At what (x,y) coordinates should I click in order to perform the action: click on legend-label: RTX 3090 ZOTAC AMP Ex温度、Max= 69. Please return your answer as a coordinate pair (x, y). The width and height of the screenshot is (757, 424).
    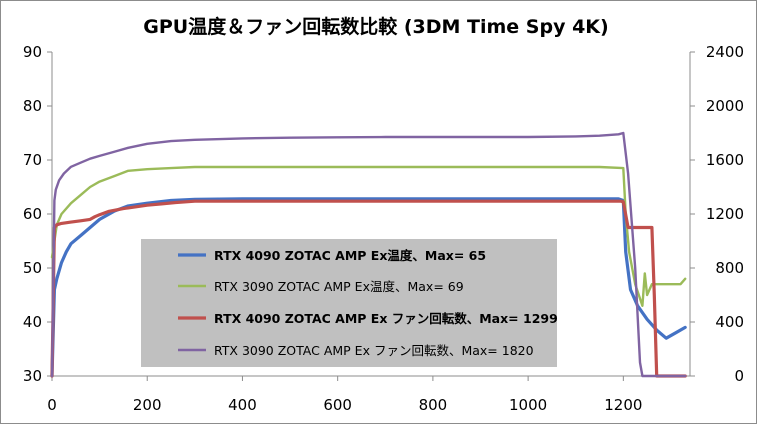
    Looking at the image, I should click on (339, 286).